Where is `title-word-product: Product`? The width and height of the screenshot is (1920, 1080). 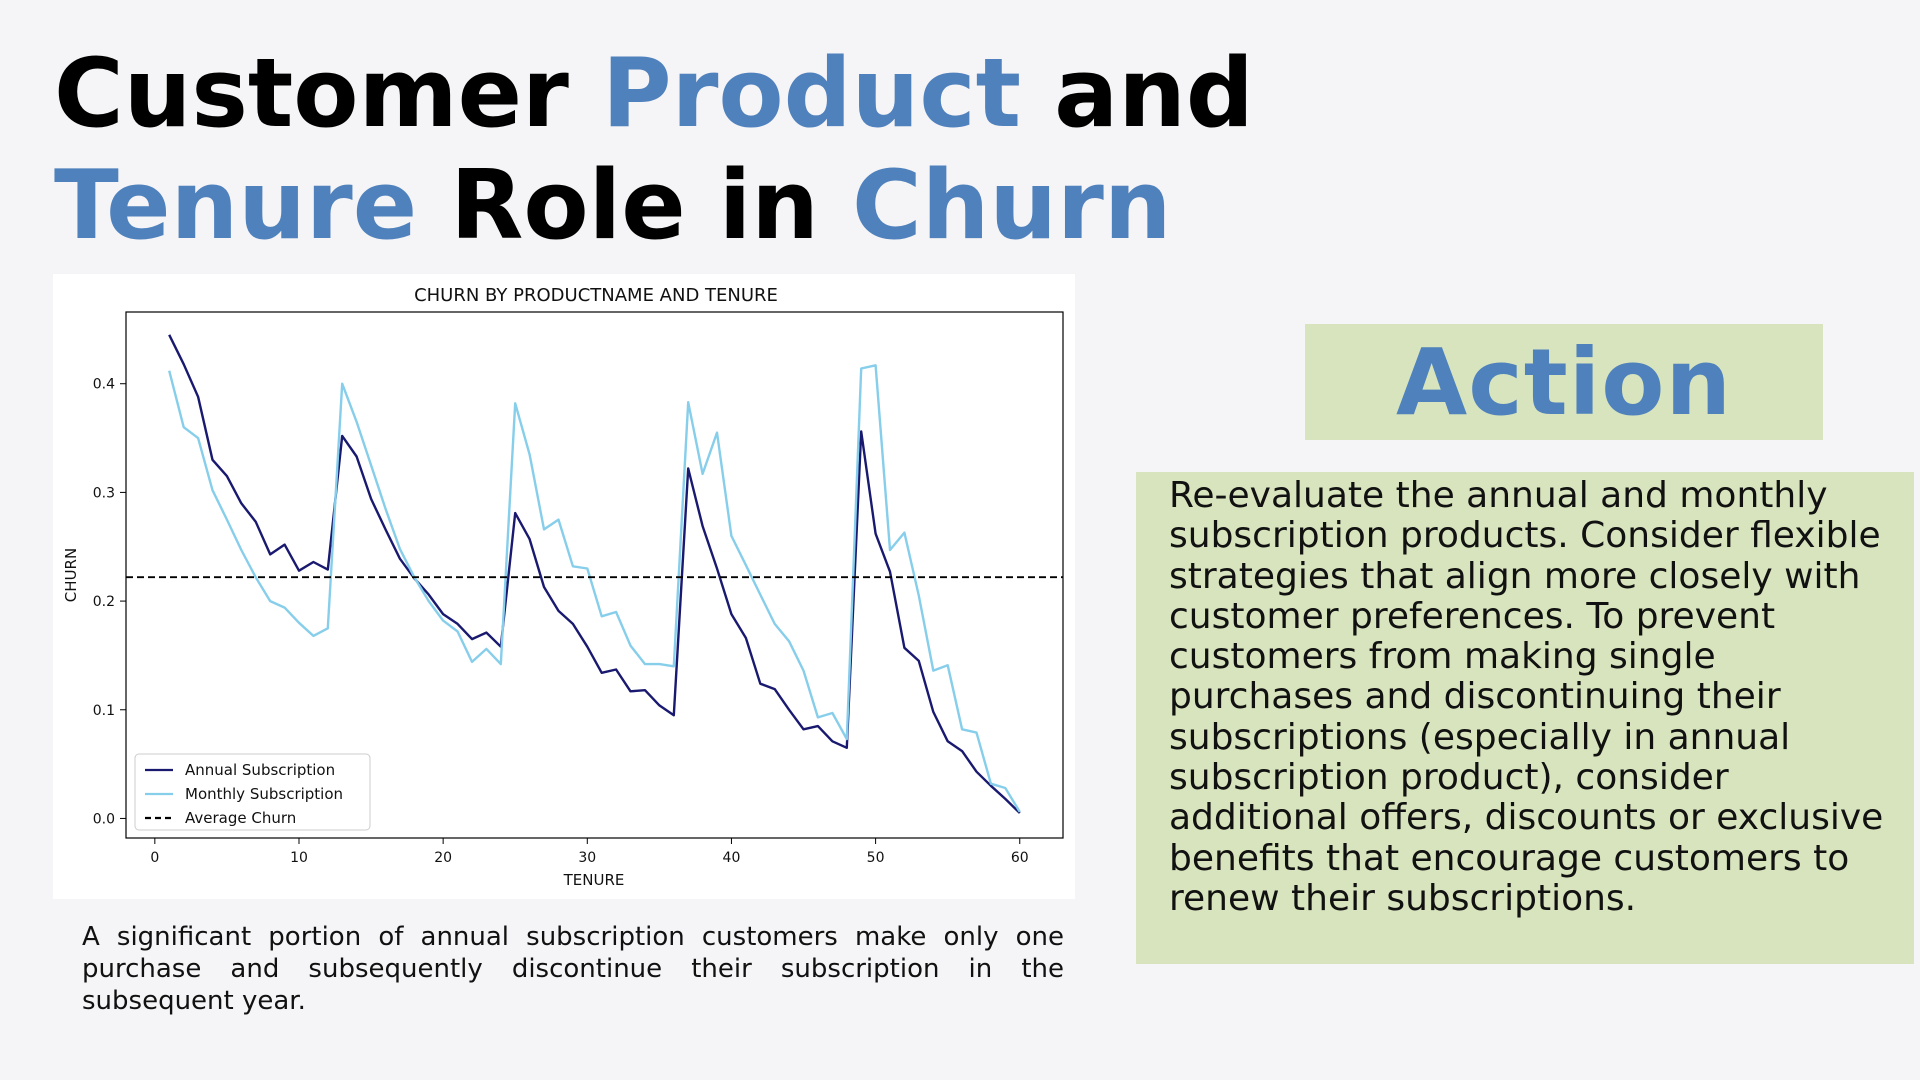 title-word-product: Product is located at coordinates (811, 94).